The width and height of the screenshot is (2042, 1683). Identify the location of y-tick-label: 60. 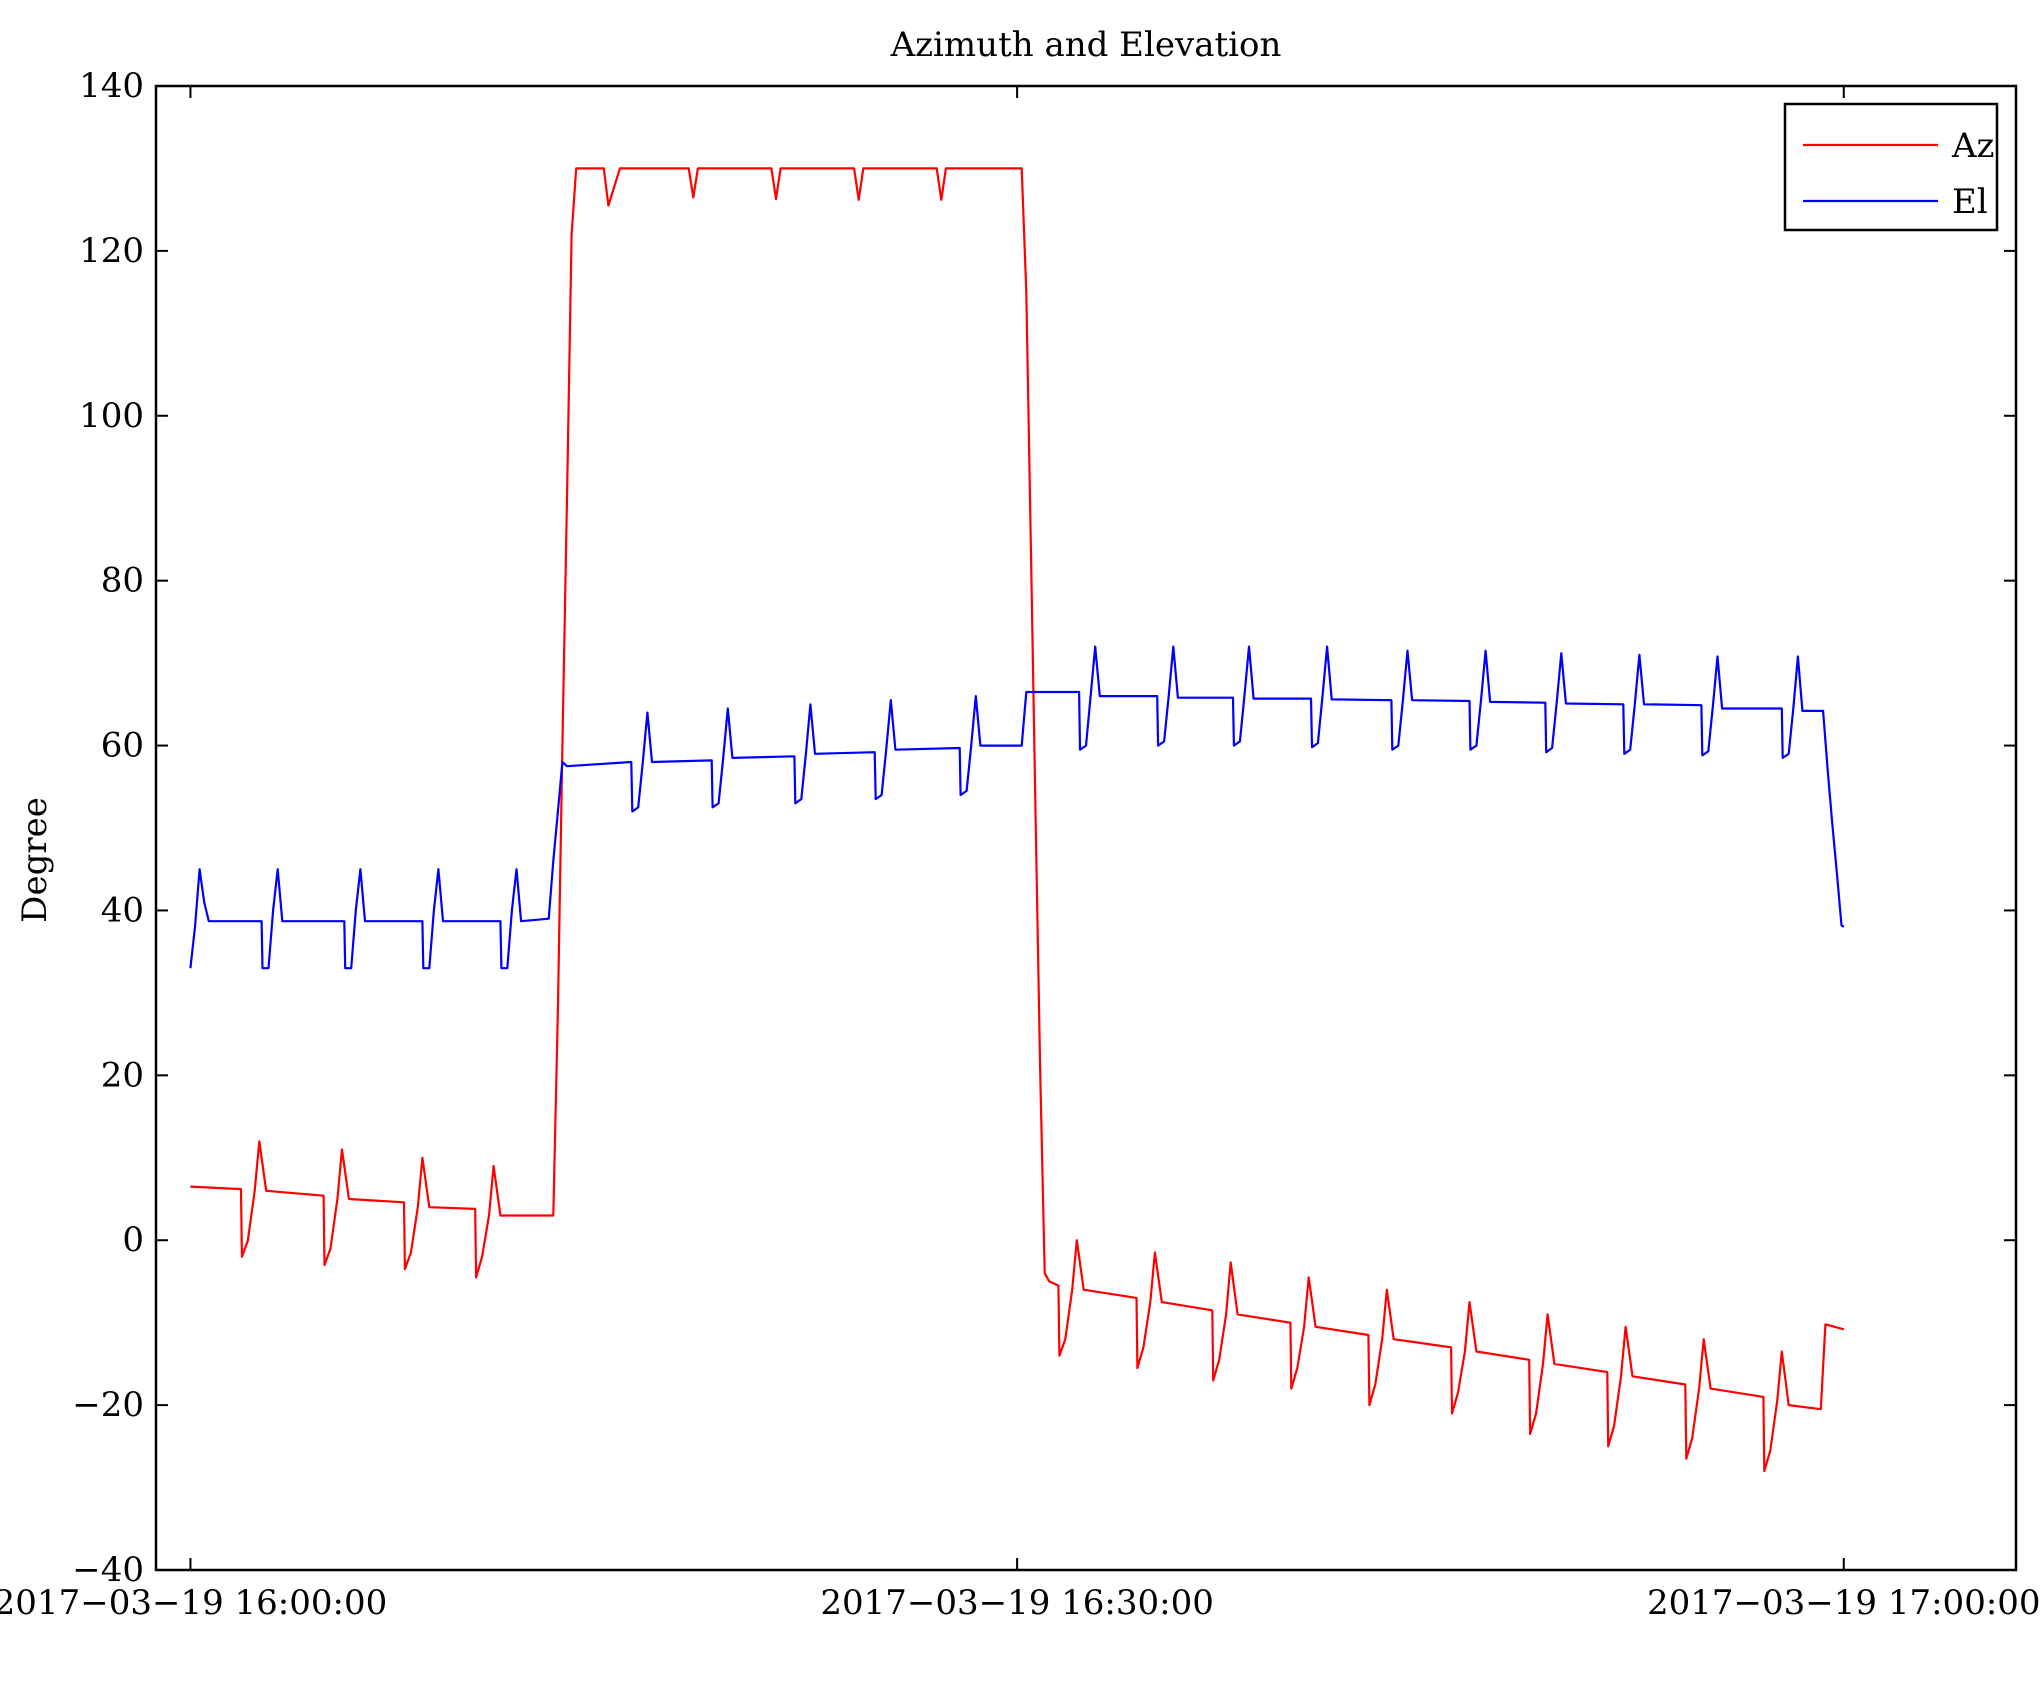
(122, 746).